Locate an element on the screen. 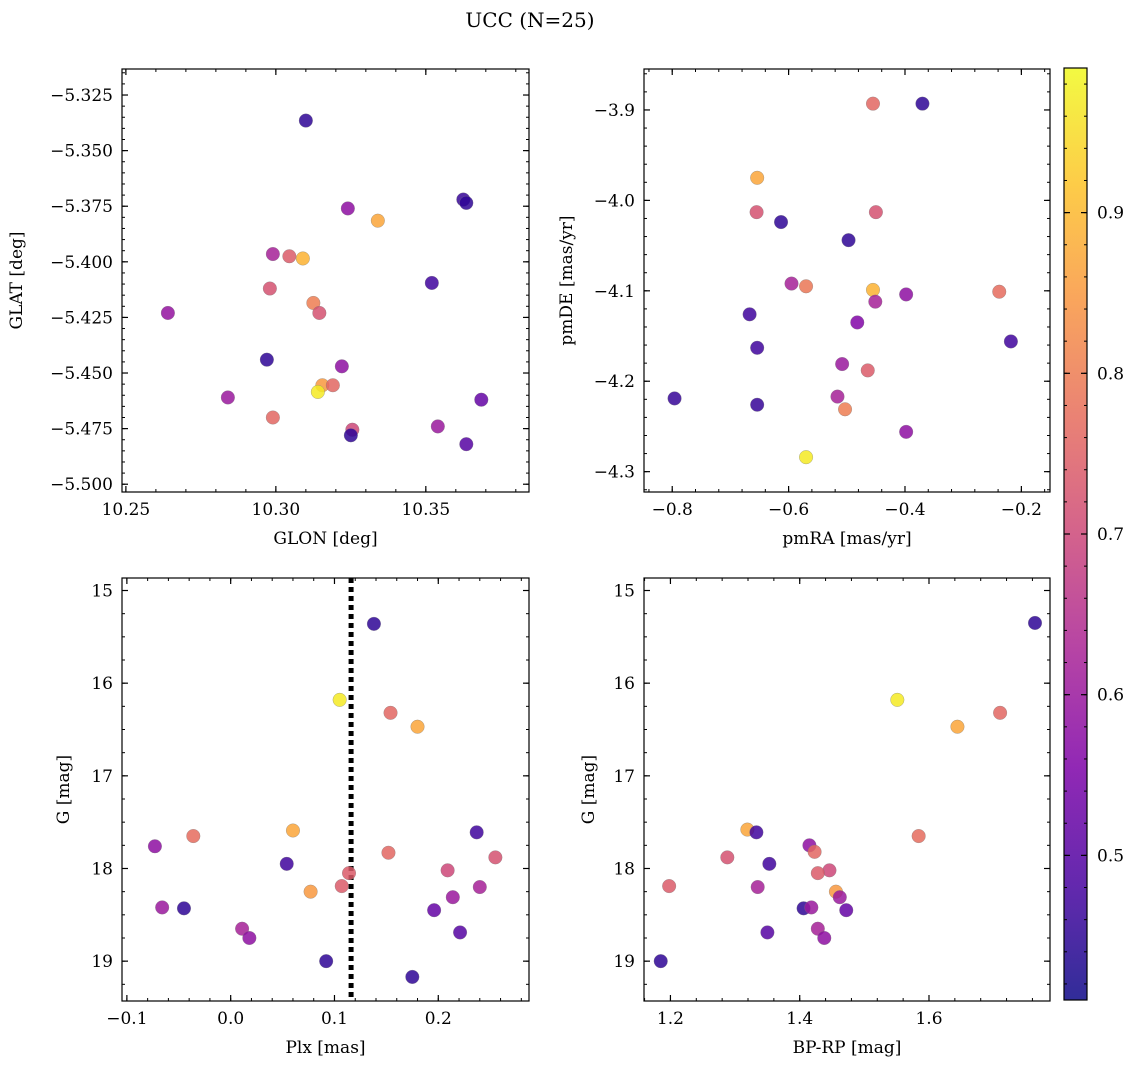 This screenshot has height=1073, width=1136. x-tick-label: 1.2 is located at coordinates (670, 1019).